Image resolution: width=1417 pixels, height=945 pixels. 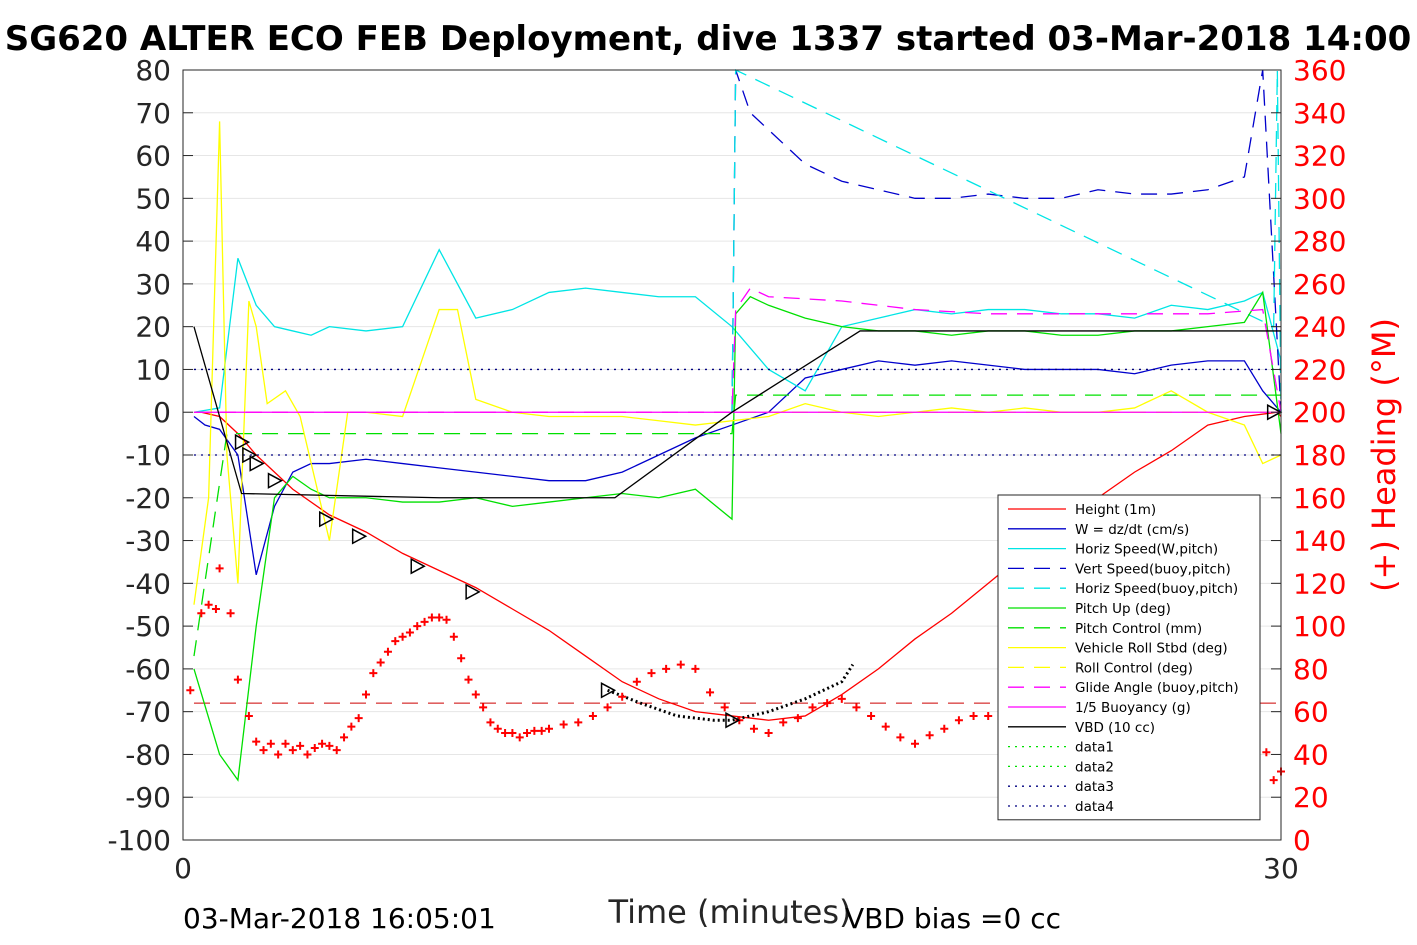 What do you see at coordinates (1134, 668) in the screenshot?
I see `legend-entry: Roll Control (deg)` at bounding box center [1134, 668].